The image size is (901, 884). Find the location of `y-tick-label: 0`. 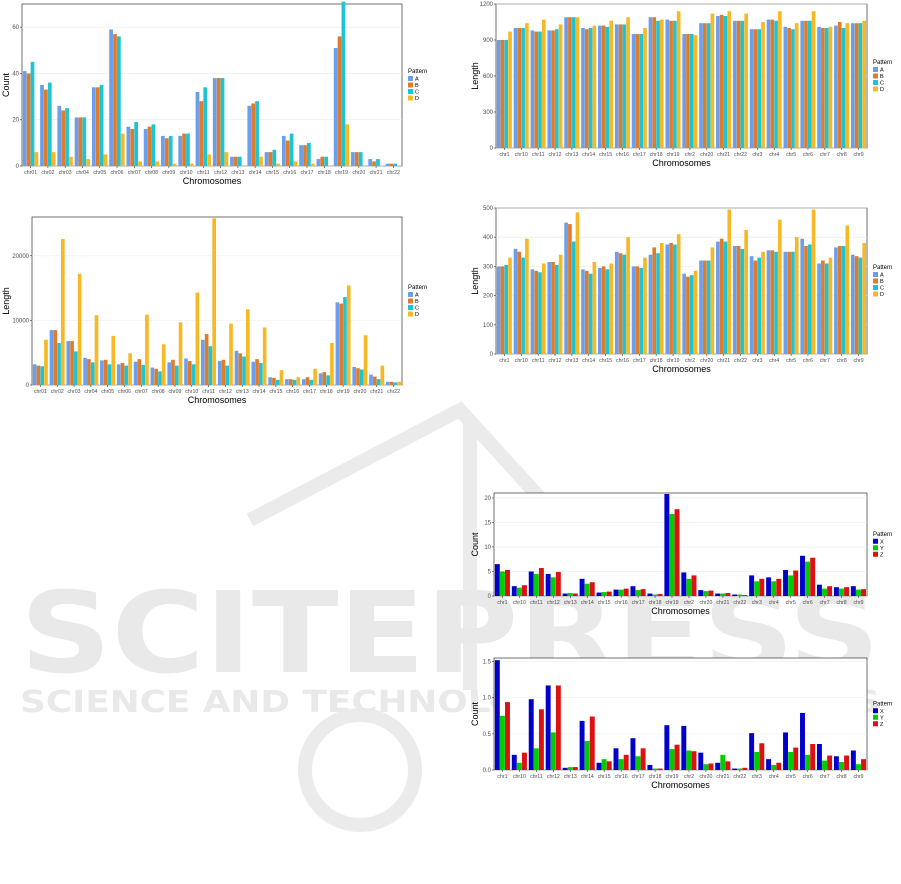

y-tick-label: 0 is located at coordinates (492, 149).